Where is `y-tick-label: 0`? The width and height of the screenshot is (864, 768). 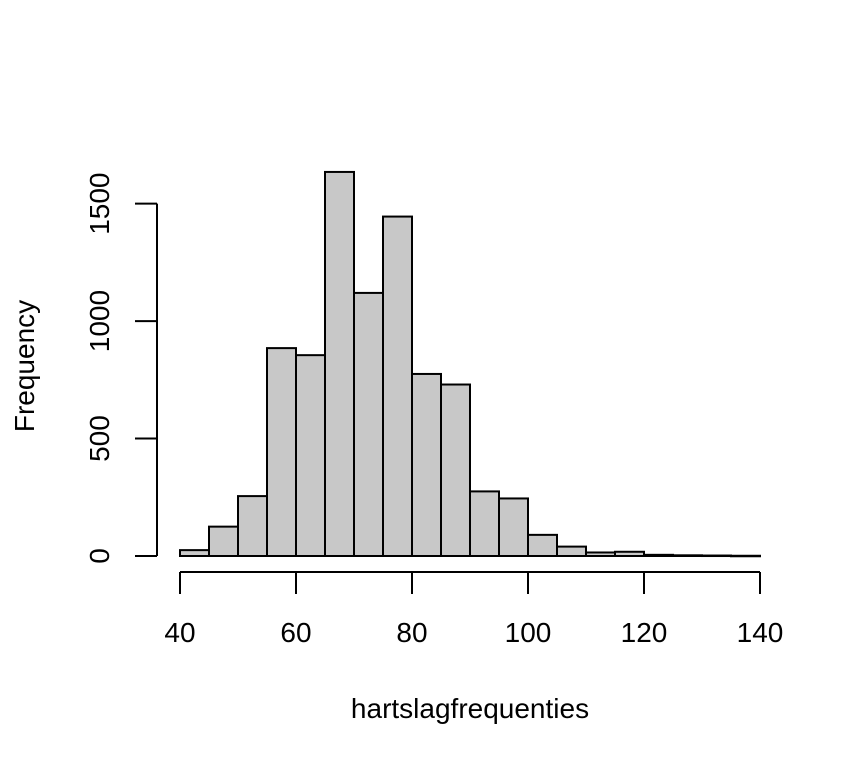
y-tick-label: 0 is located at coordinates (99, 556).